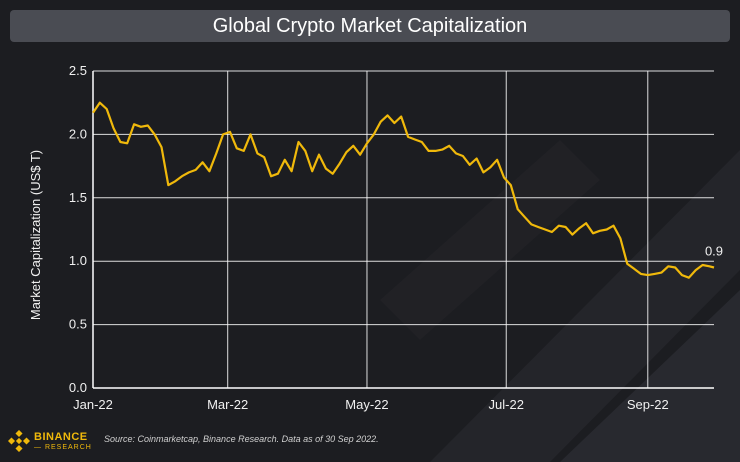 The image size is (740, 462). I want to click on y-tick-label: 1.0, so click(78, 260).